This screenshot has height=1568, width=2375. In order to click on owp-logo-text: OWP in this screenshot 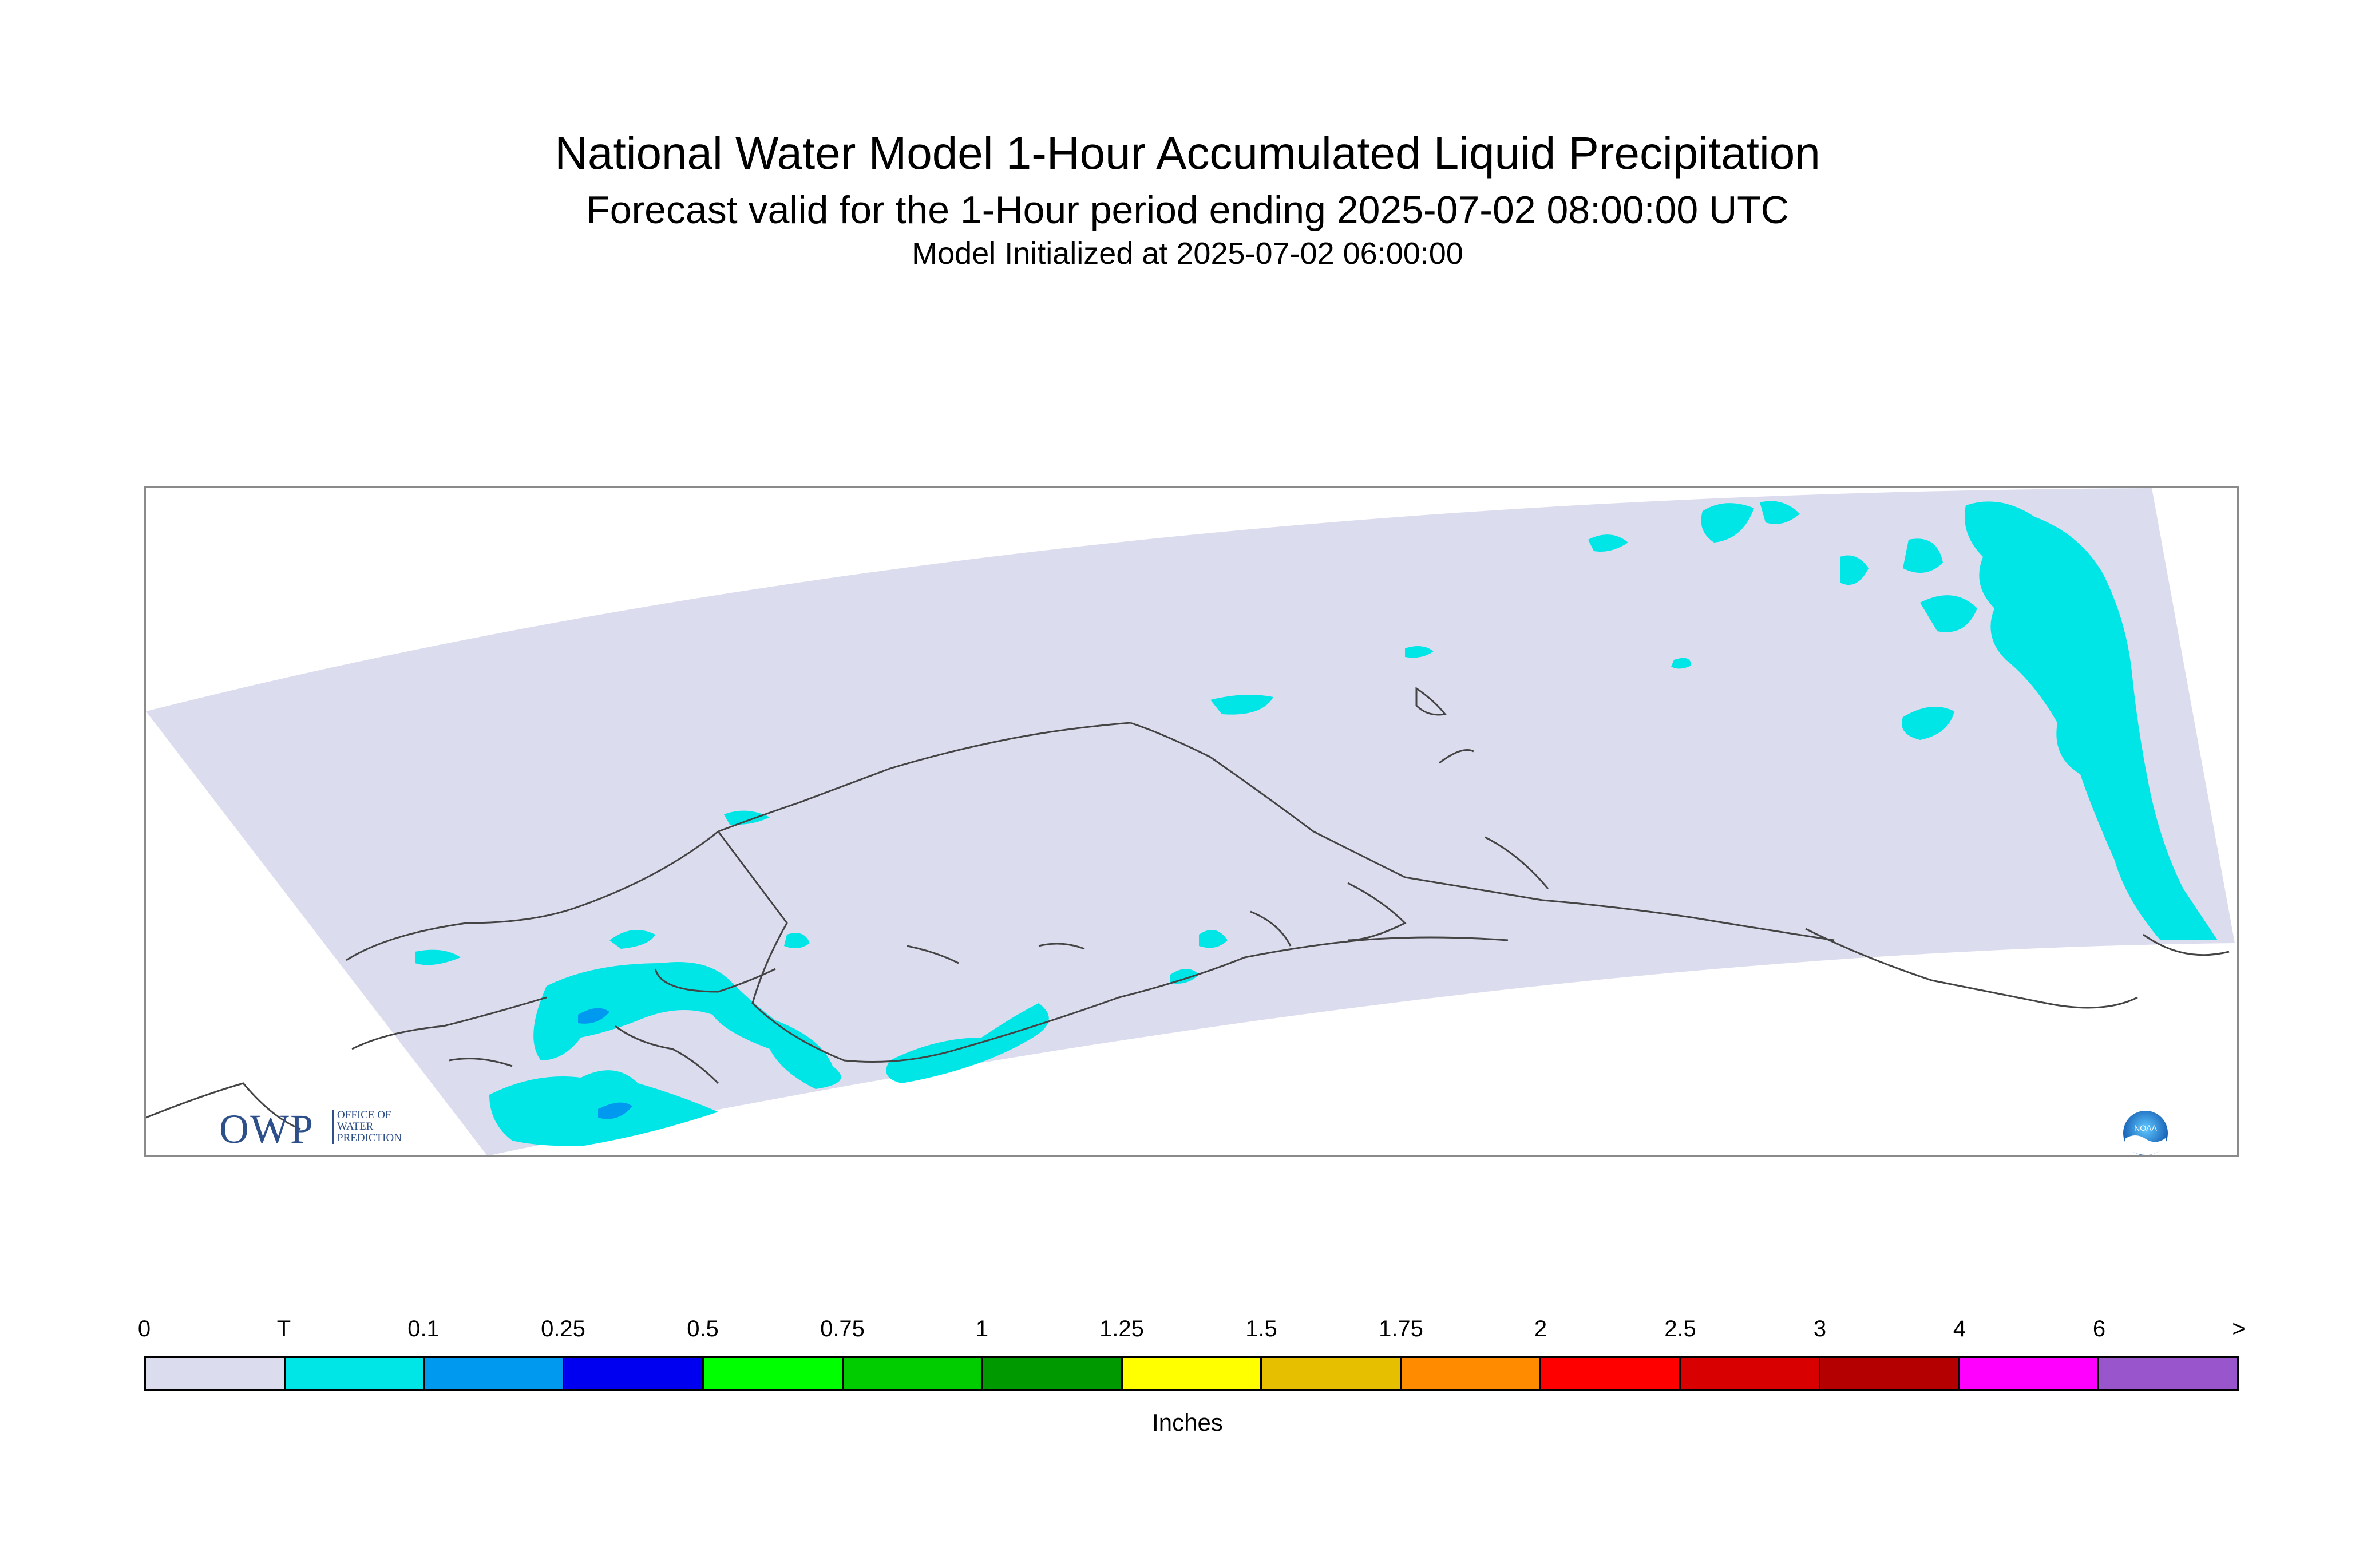, I will do `click(266, 1129)`.